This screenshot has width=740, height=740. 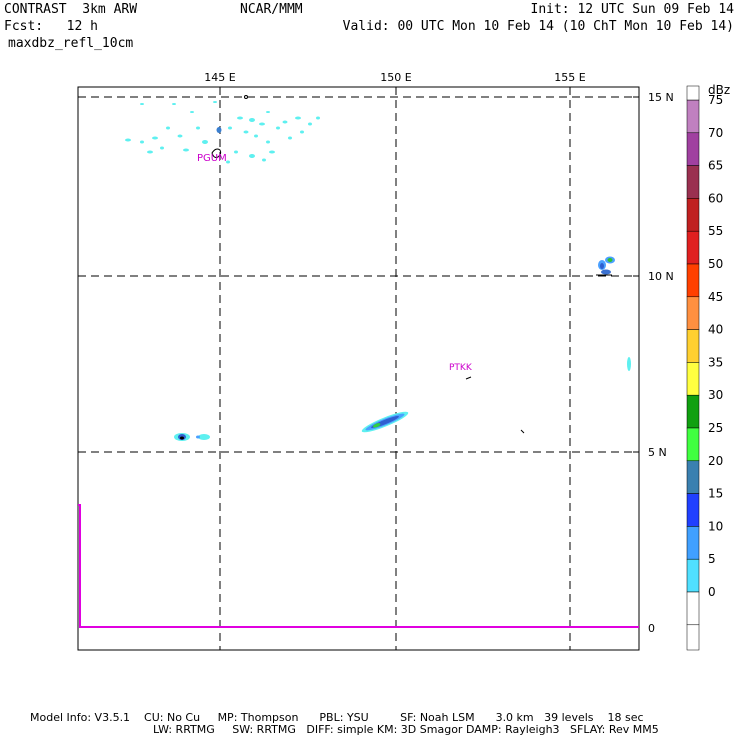 I want to click on colorbar-label-20: 20, so click(x=715, y=461).